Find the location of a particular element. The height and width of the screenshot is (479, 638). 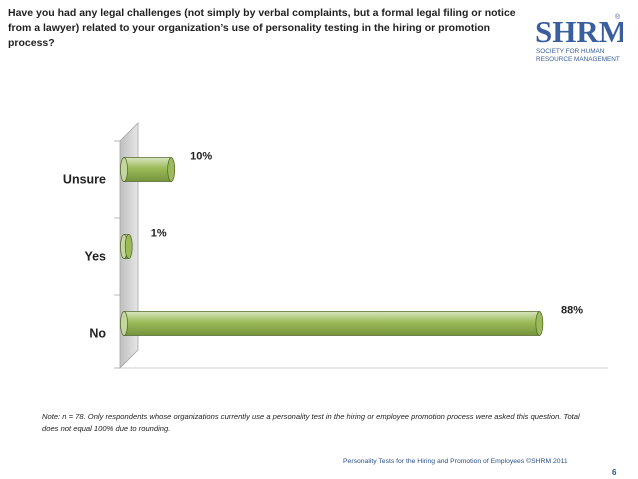

category-label: Yes is located at coordinates (95, 257).